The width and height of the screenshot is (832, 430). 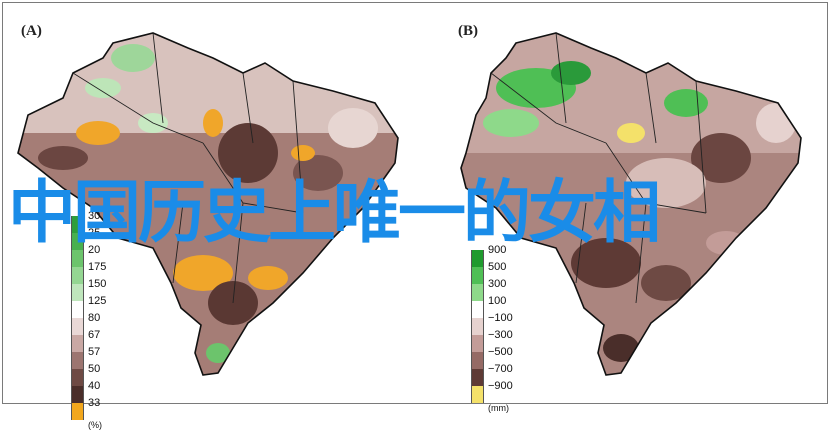 What do you see at coordinates (334, 213) in the screenshot?
I see `overlay-watermark-text: 中国历史上唯一的女相` at bounding box center [334, 213].